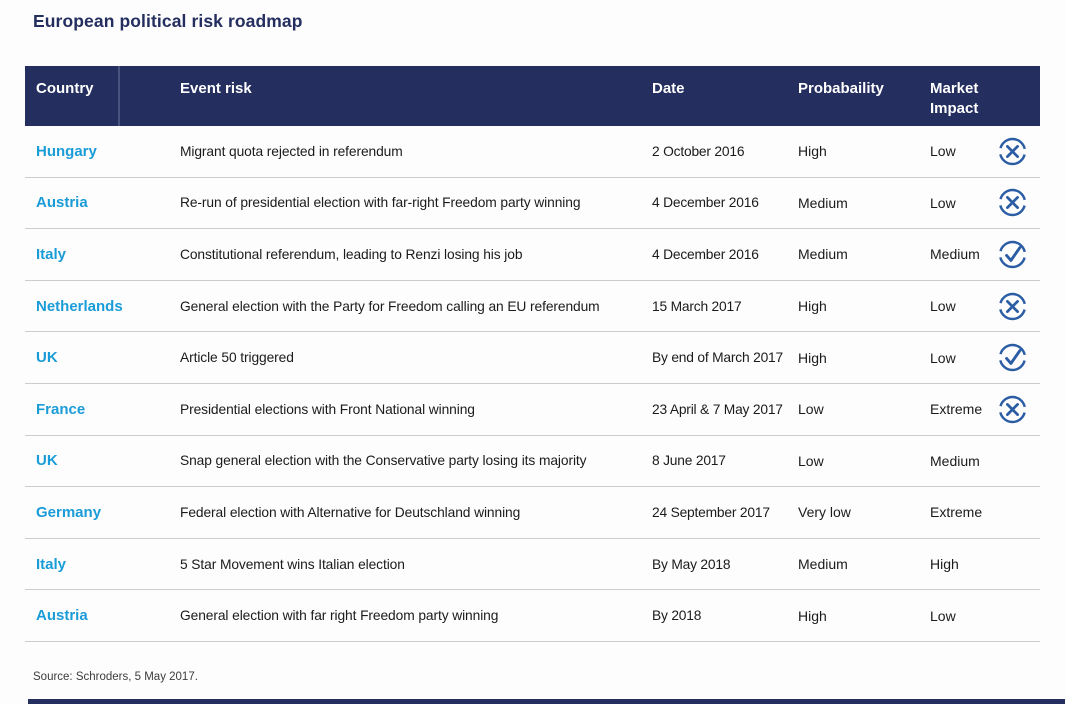 This screenshot has width=1065, height=704. Describe the element at coordinates (69, 512) in the screenshot. I see `country-cell: Germany` at that location.